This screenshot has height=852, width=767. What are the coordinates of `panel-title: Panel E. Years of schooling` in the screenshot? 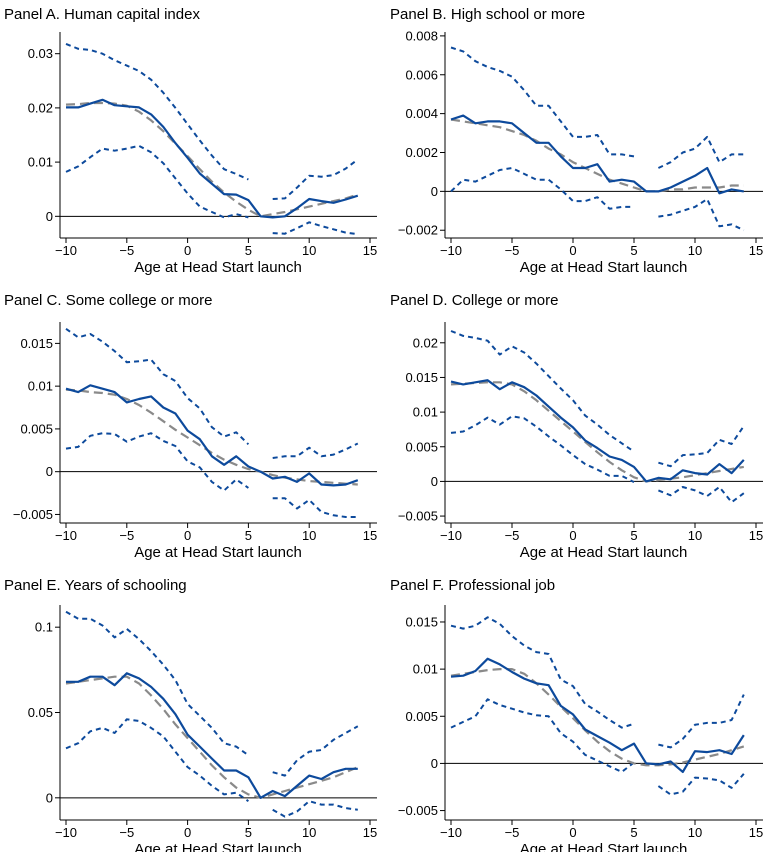 It's located at (95, 585).